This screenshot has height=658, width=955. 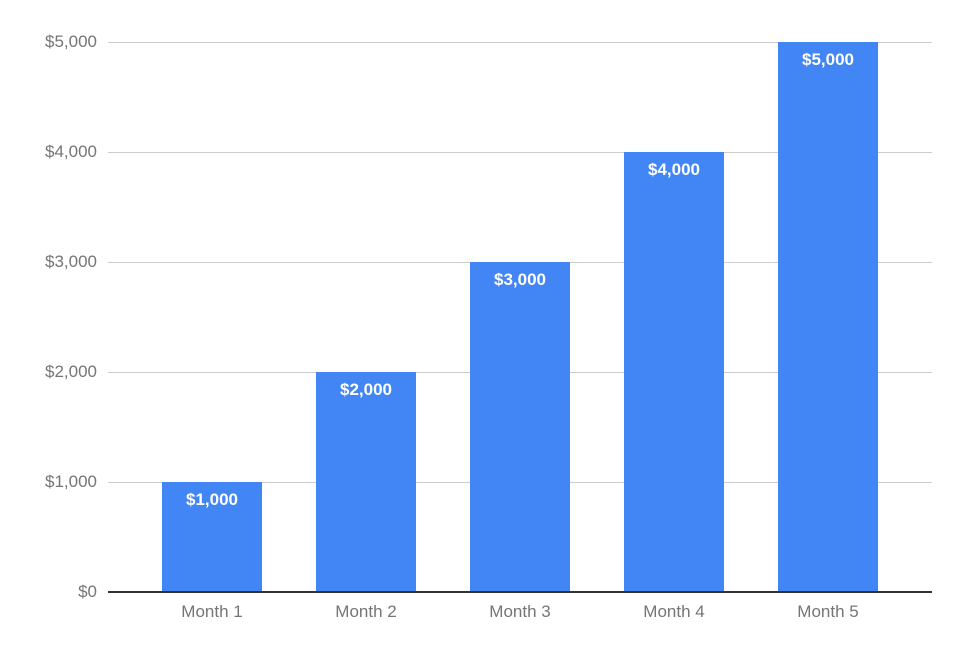 What do you see at coordinates (71, 151) in the screenshot?
I see `y-axis-tick-label: $4,000` at bounding box center [71, 151].